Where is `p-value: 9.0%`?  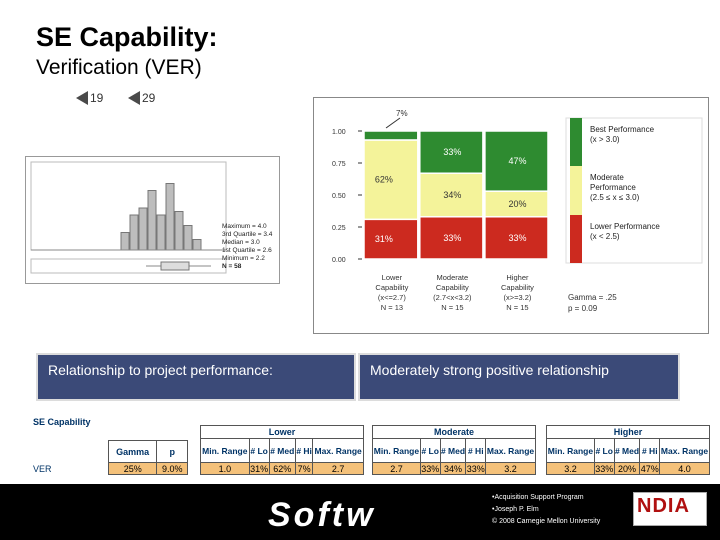 p-value: 9.0% is located at coordinates (172, 468).